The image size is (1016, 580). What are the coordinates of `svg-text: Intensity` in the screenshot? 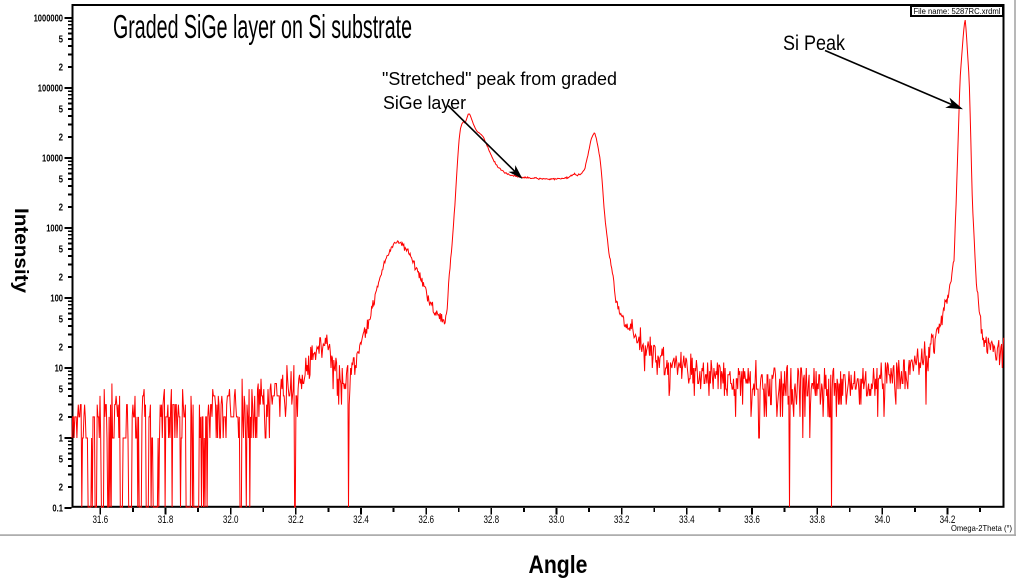 It's located at (21, 250).